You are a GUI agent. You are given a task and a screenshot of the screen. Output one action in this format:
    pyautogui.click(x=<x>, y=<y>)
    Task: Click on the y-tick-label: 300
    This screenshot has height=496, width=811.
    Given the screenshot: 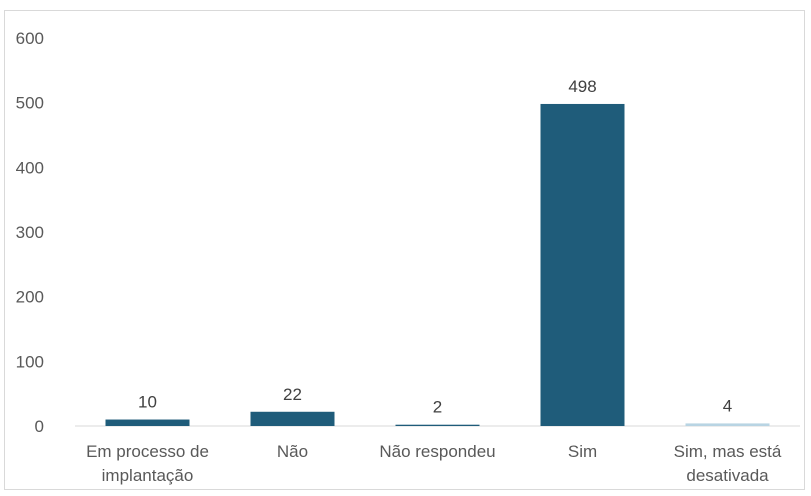 What is the action you would take?
    pyautogui.click(x=30, y=232)
    